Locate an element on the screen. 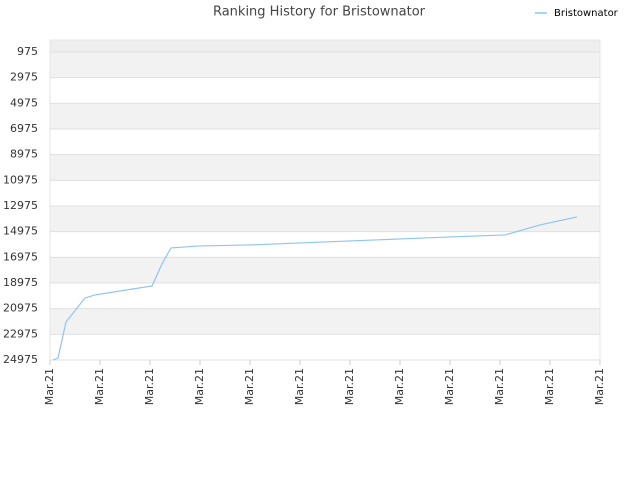  y-tick-label: 4975 is located at coordinates (24, 102).